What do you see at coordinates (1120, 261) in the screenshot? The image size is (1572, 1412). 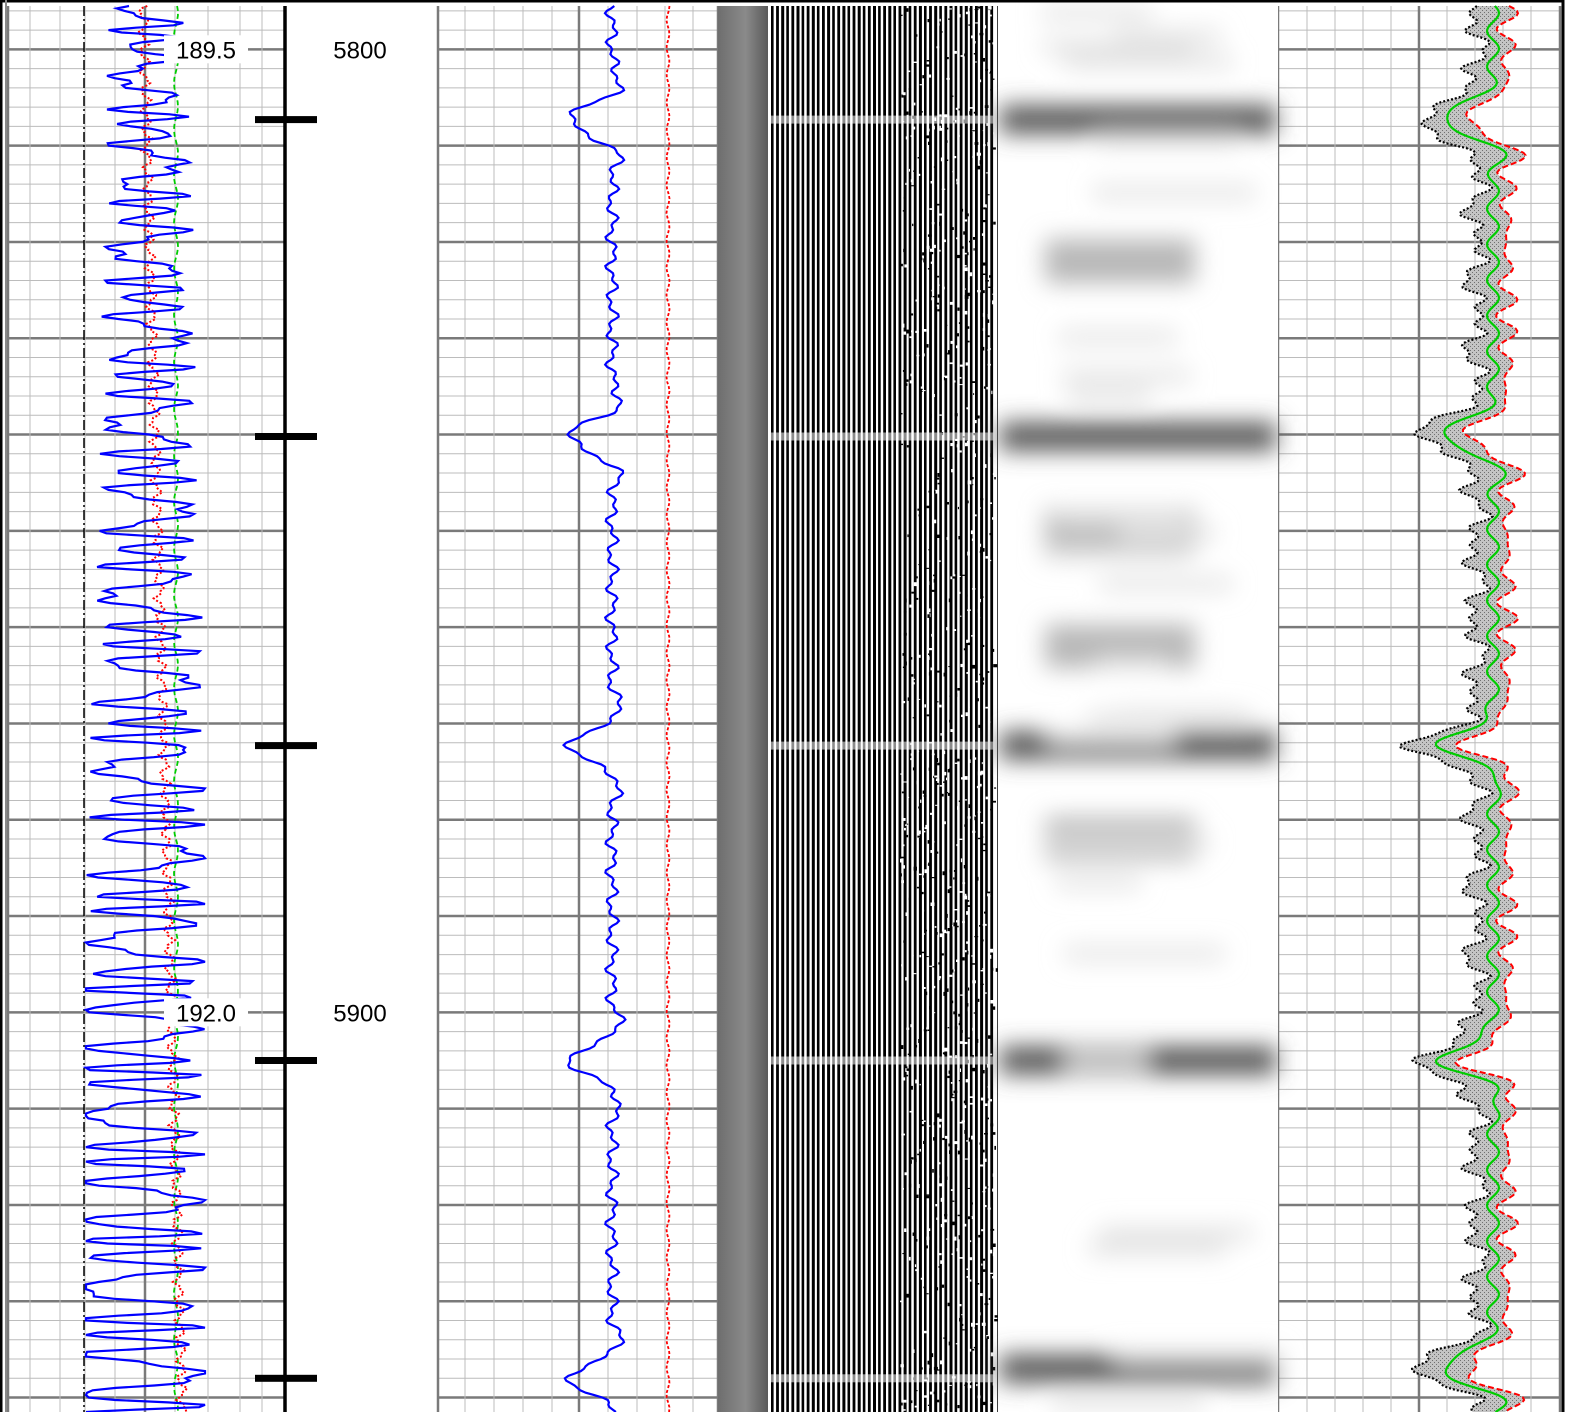 I see `grayscale-band` at bounding box center [1120, 261].